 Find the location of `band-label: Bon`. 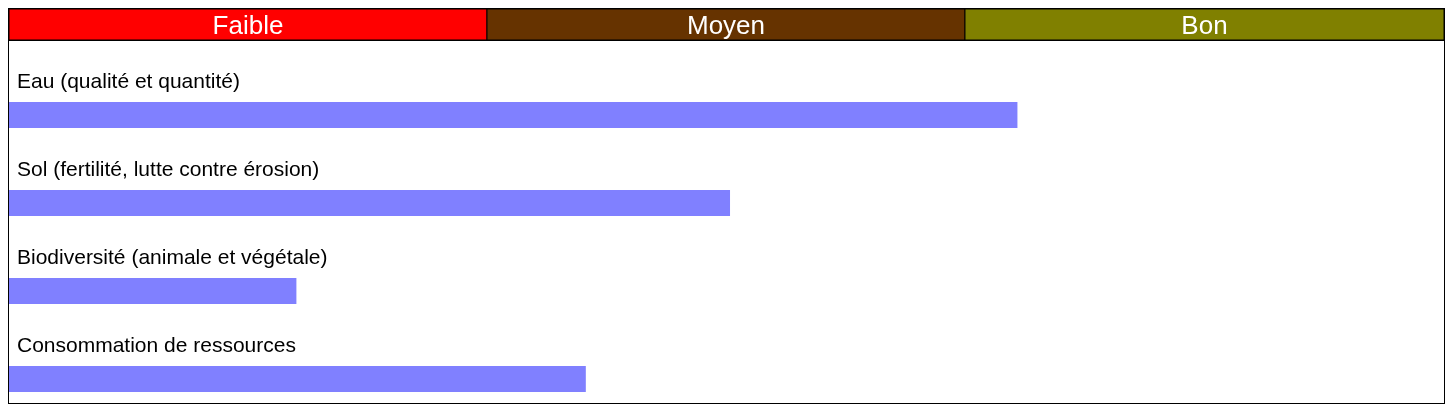

band-label: Bon is located at coordinates (1204, 24).